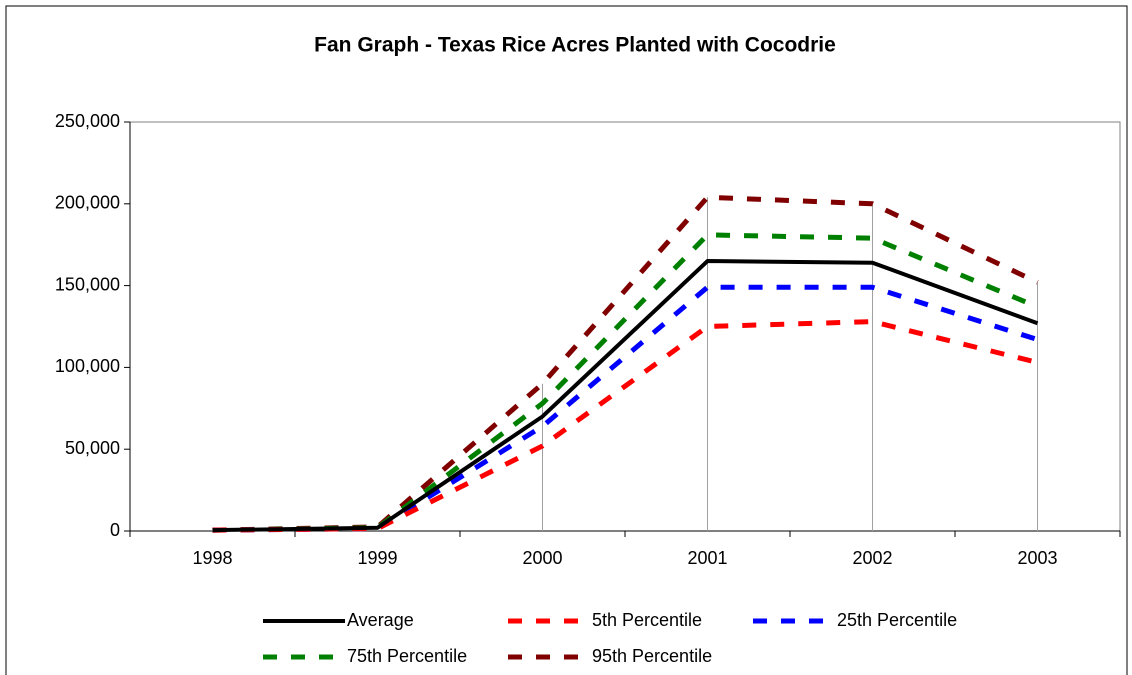 This screenshot has height=675, width=1132. I want to click on y-tick-label: 200,000, so click(87, 203).